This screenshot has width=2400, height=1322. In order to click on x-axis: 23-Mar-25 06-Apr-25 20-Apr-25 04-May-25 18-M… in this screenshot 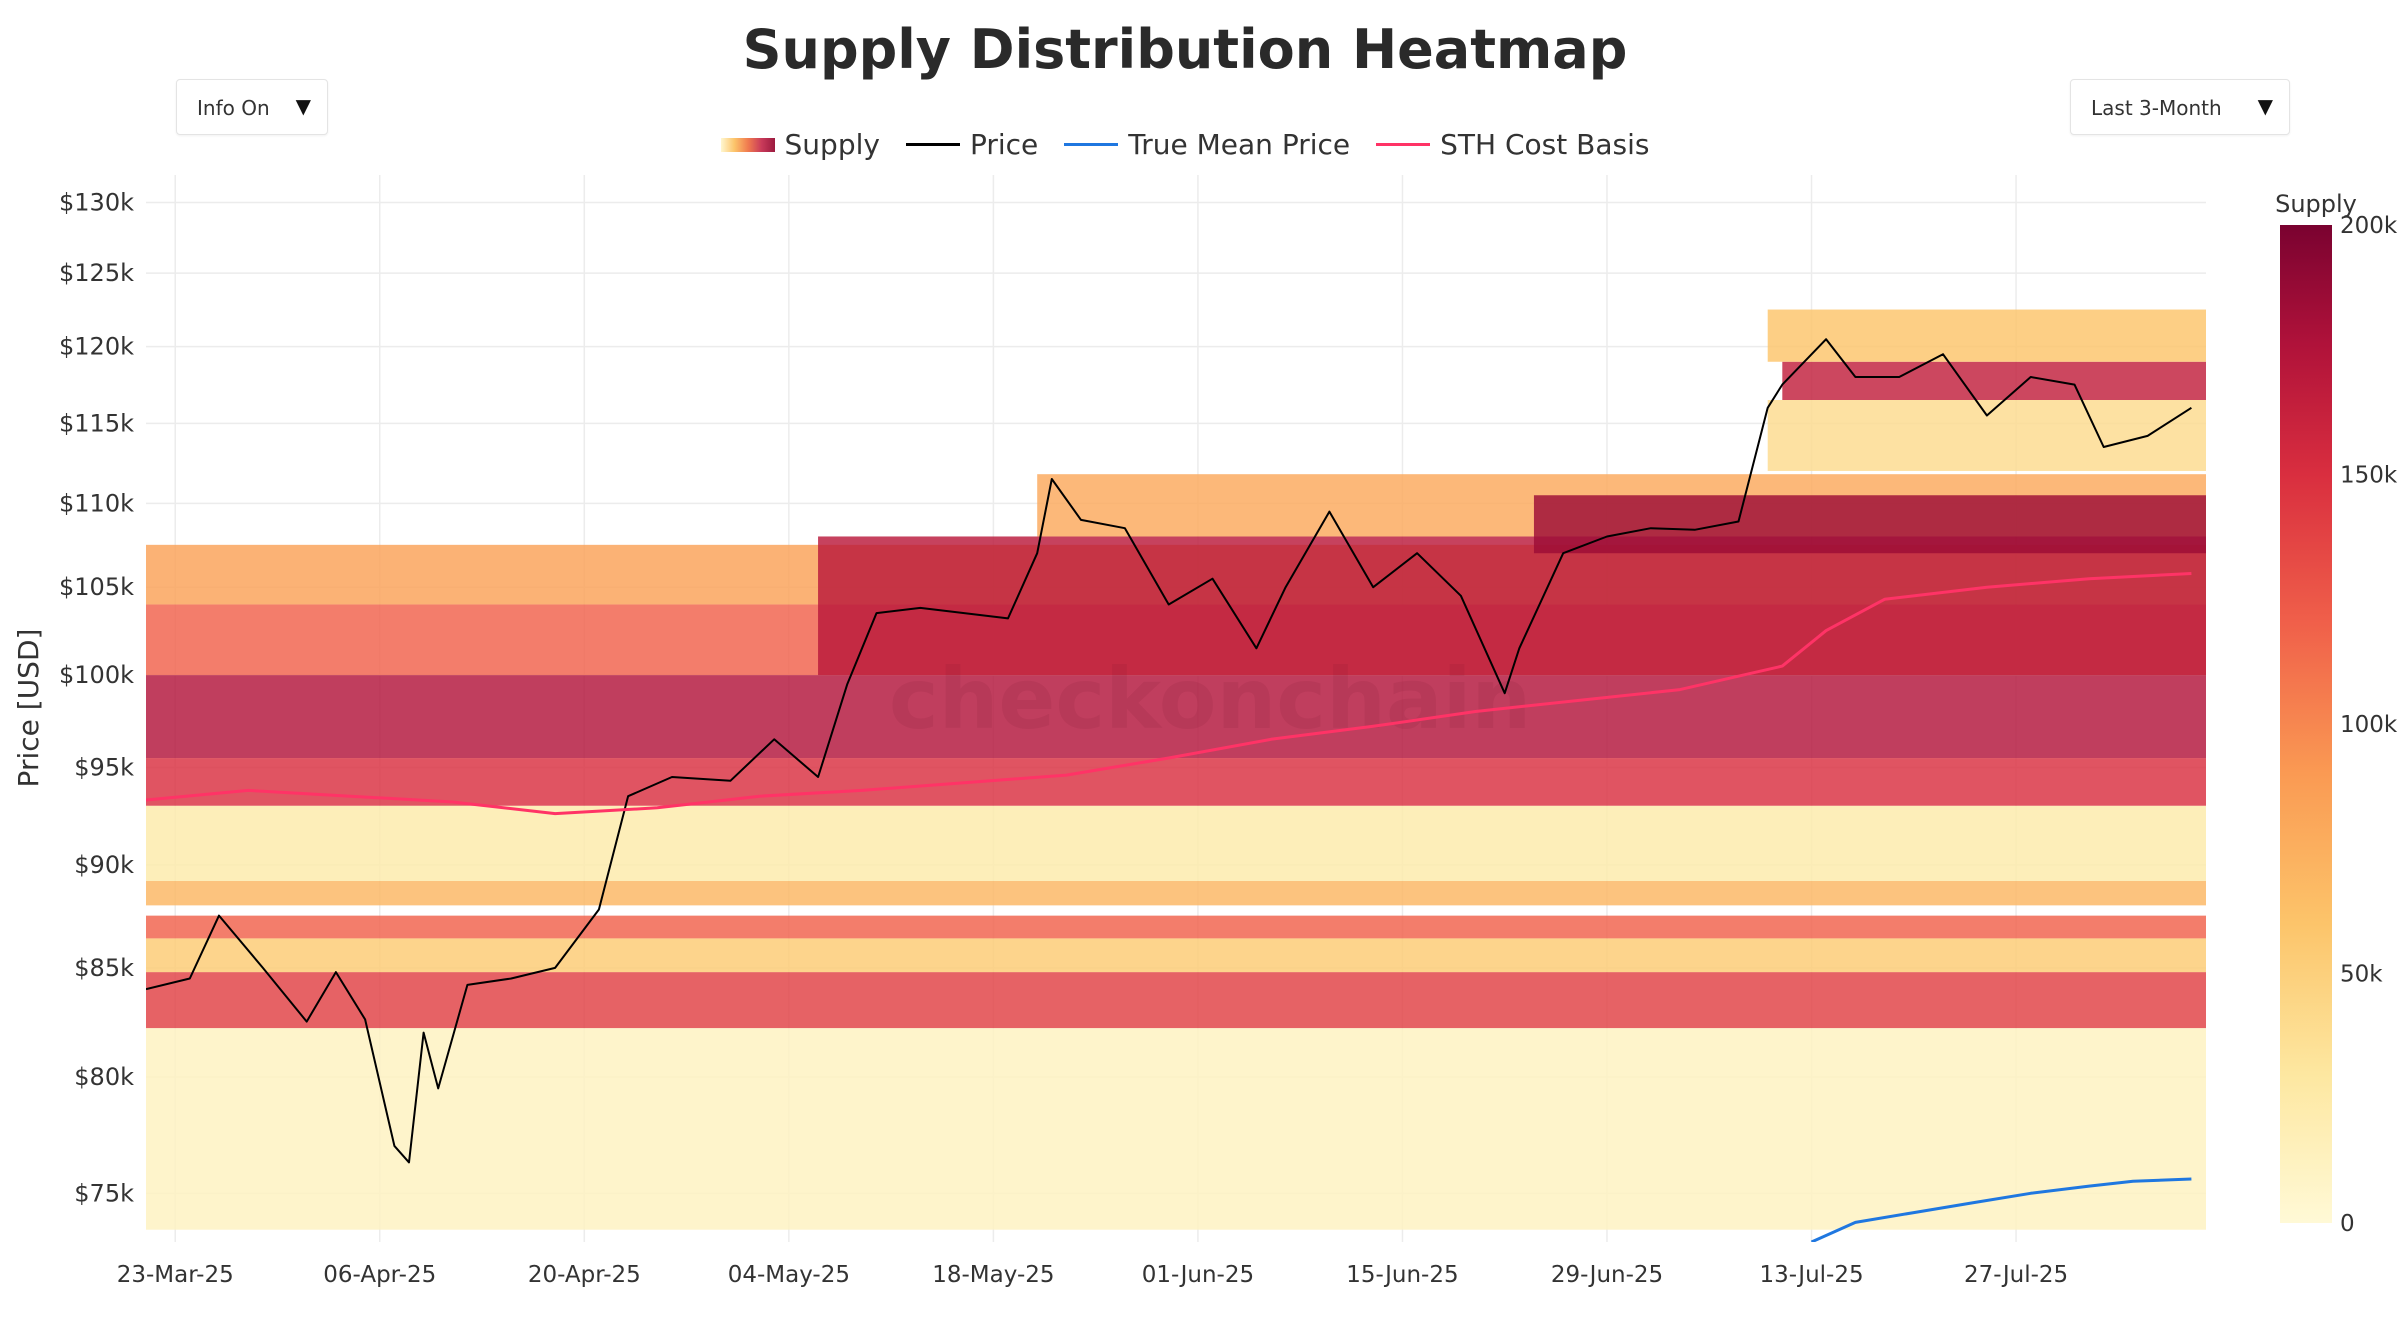, I will do `click(1092, 1275)`.